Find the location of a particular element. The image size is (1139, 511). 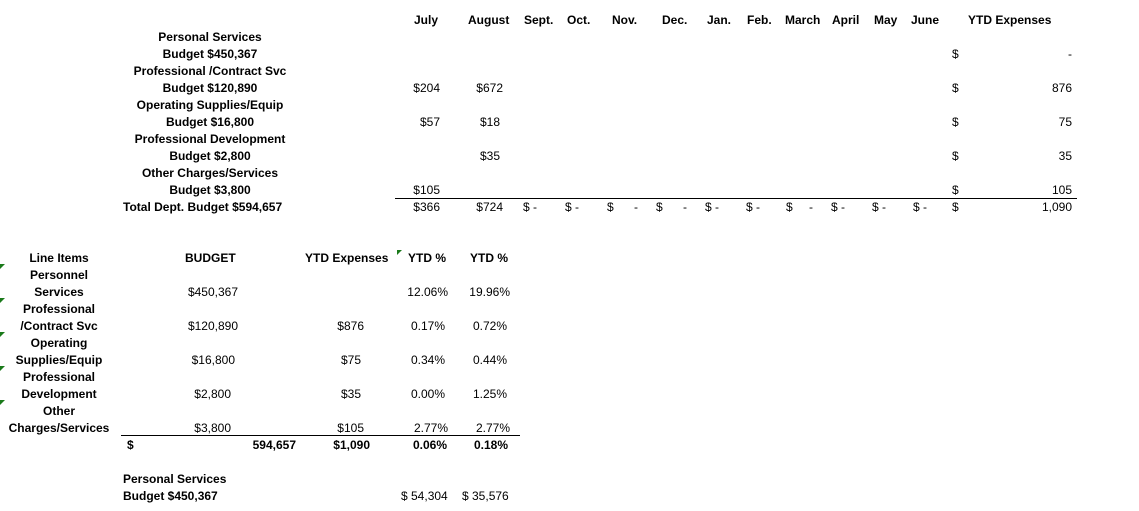

header-june: June is located at coordinates (925, 20).